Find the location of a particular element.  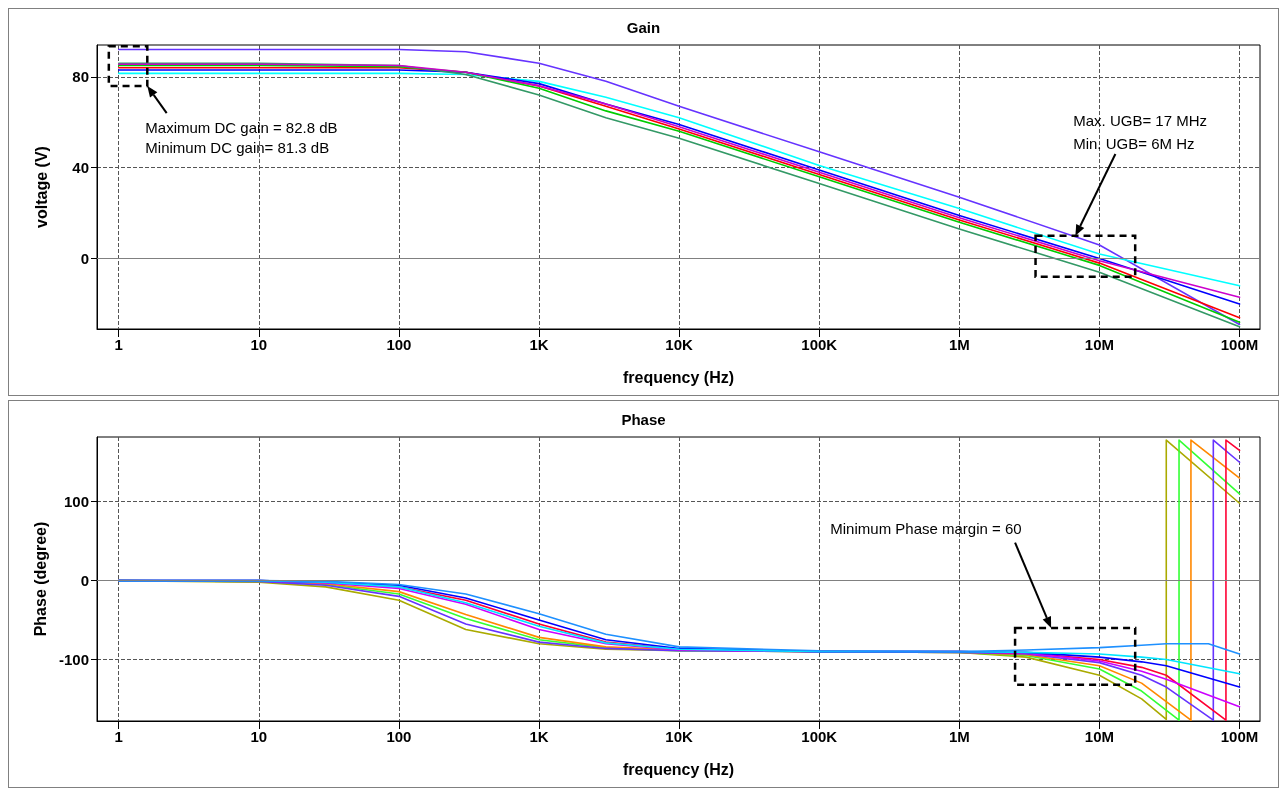

y-axis-title: Phase (degree) is located at coordinates (40, 579).